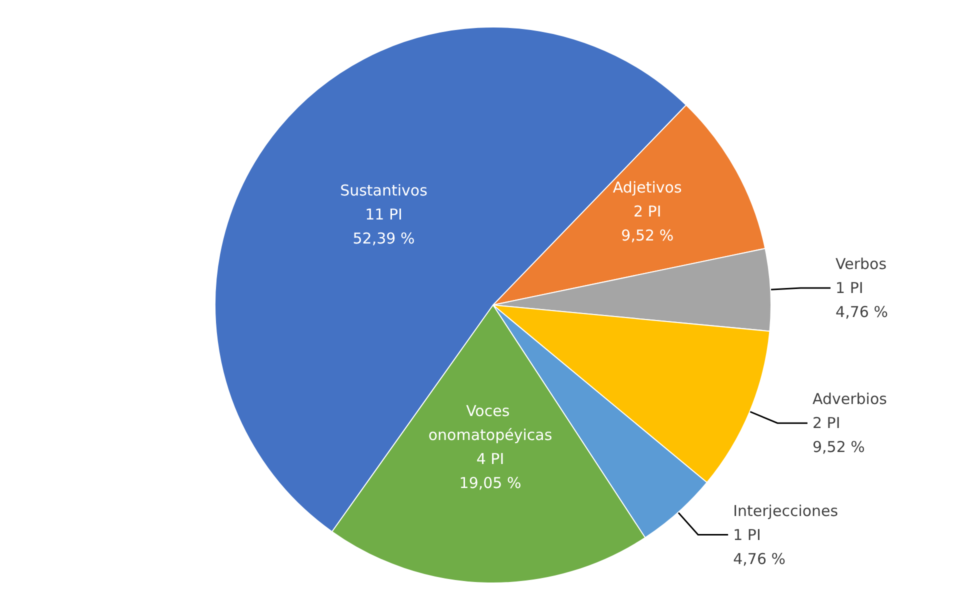  Describe the element at coordinates (490, 423) in the screenshot. I see `slice-label: Voces onomatopéyicas` at that location.